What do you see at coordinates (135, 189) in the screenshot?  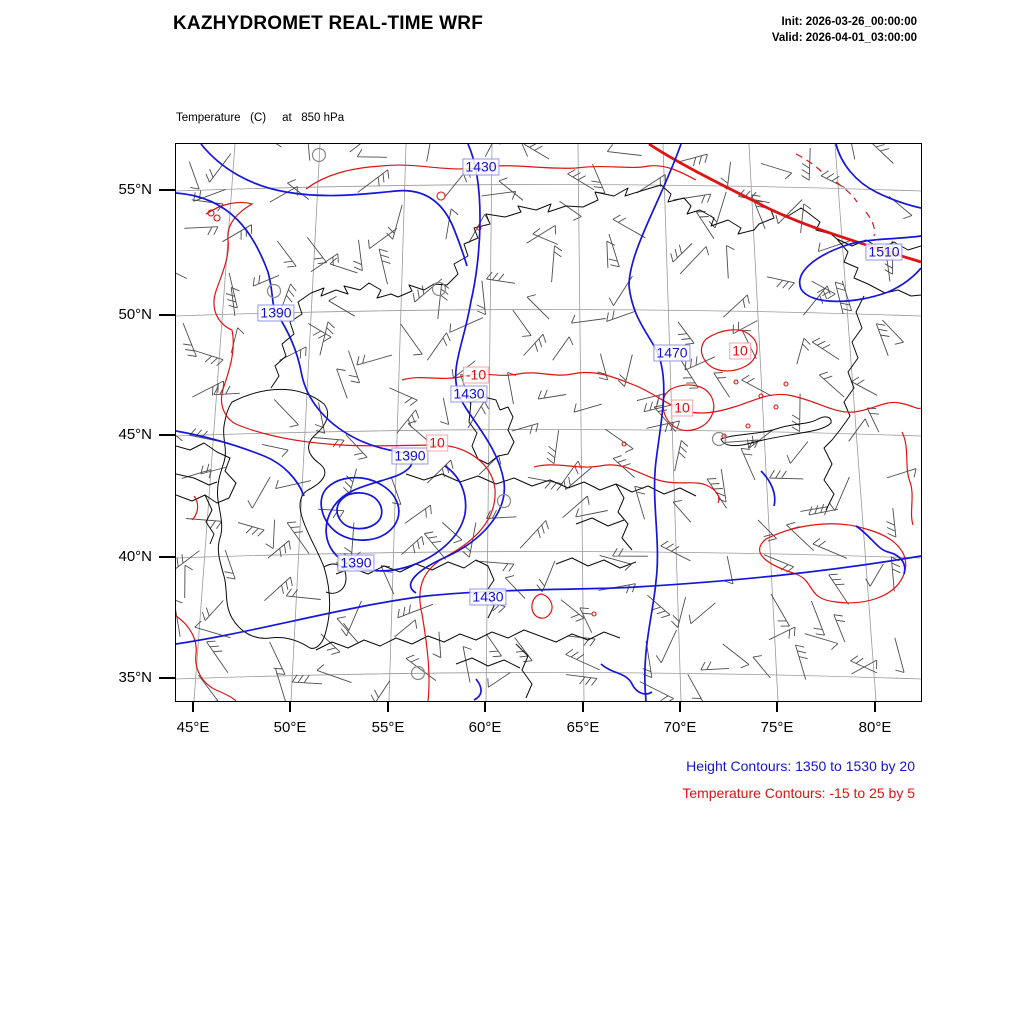 I see `lat-tick-label: 55°N` at bounding box center [135, 189].